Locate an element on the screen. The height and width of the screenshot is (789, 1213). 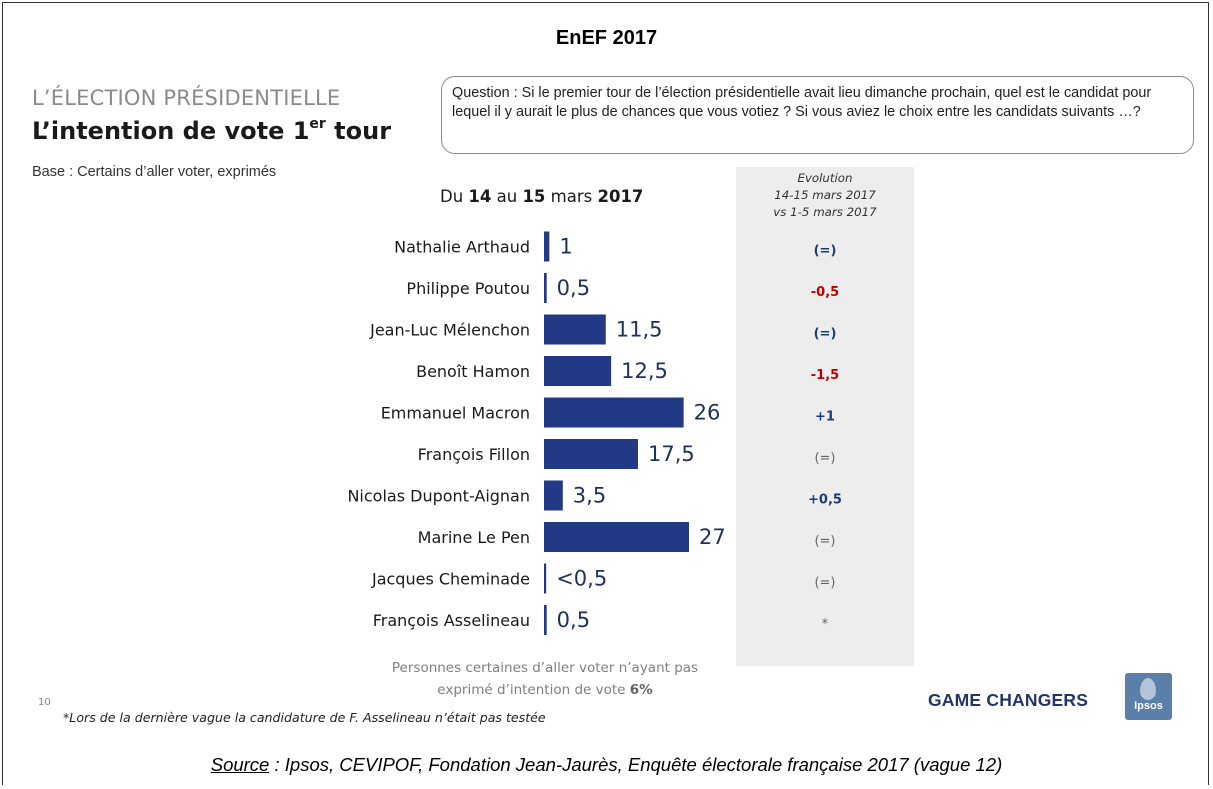
headline-sup: er is located at coordinates (317, 124).